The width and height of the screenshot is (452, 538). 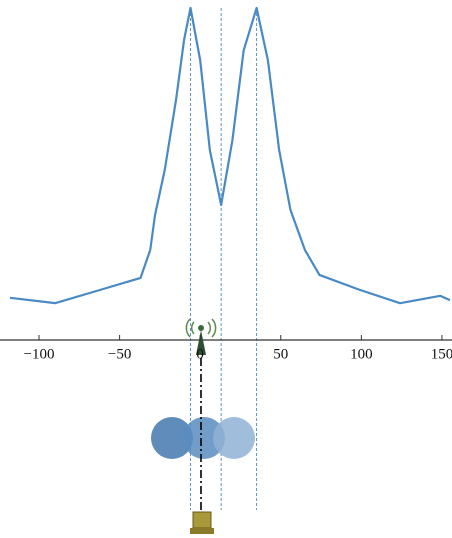 What do you see at coordinates (39, 354) in the screenshot?
I see `x-tick-label: −100` at bounding box center [39, 354].